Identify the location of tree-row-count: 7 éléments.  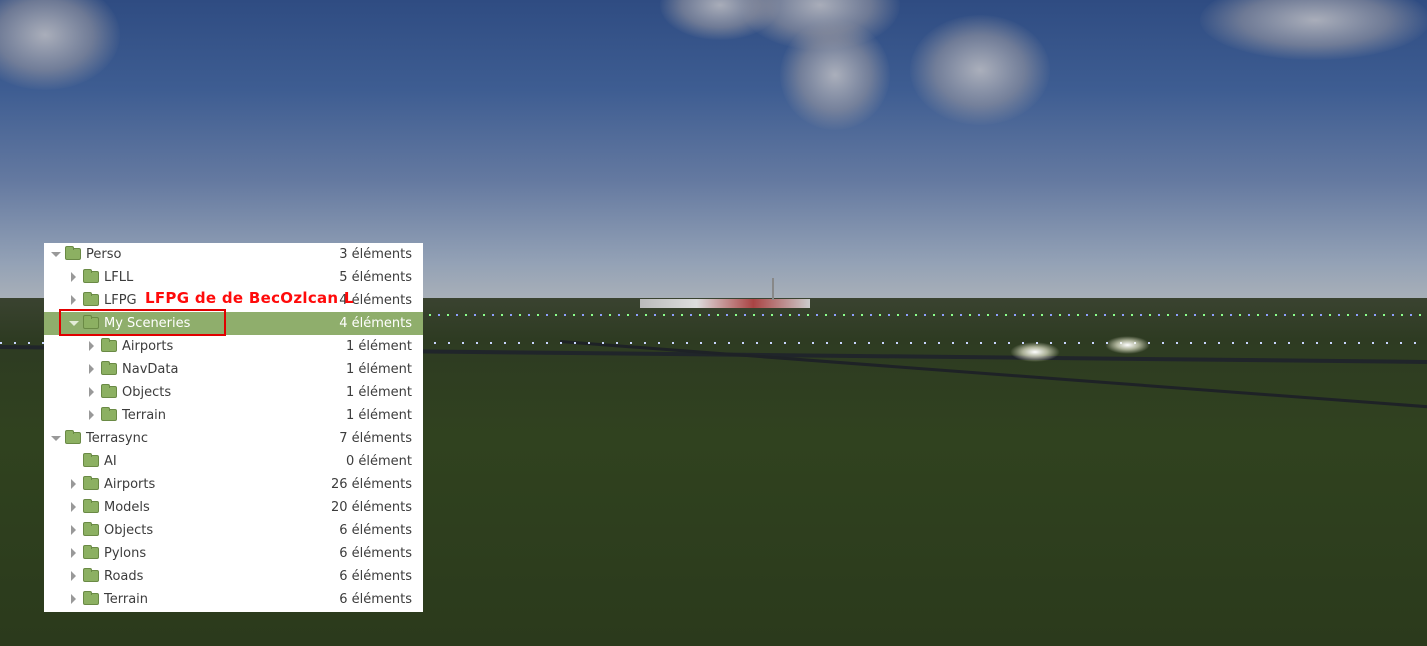
(375, 438).